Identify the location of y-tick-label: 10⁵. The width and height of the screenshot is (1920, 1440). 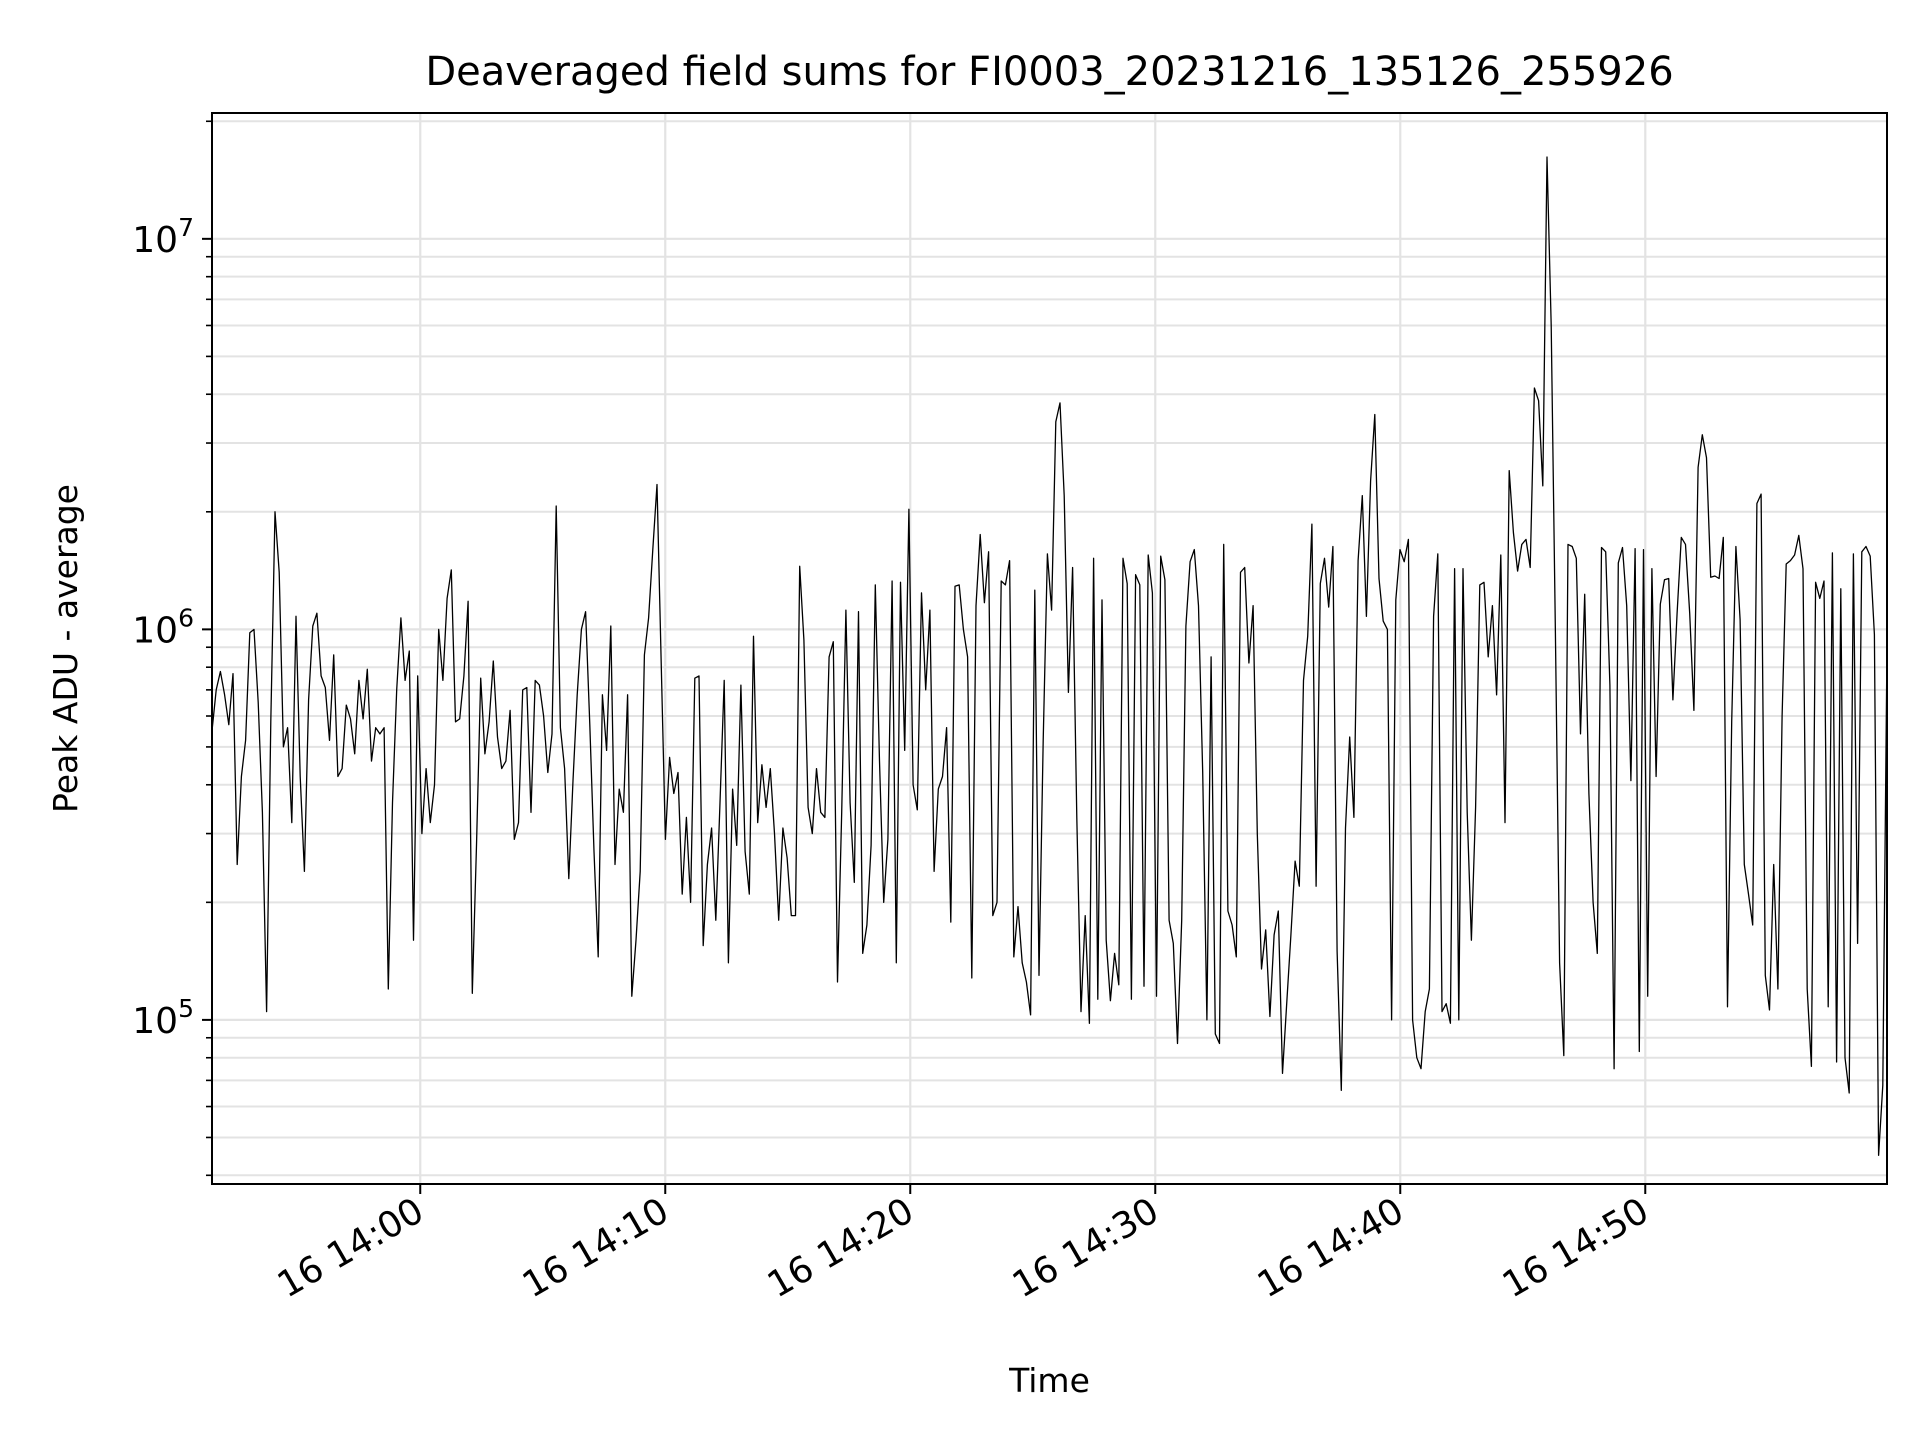
(163, 1018).